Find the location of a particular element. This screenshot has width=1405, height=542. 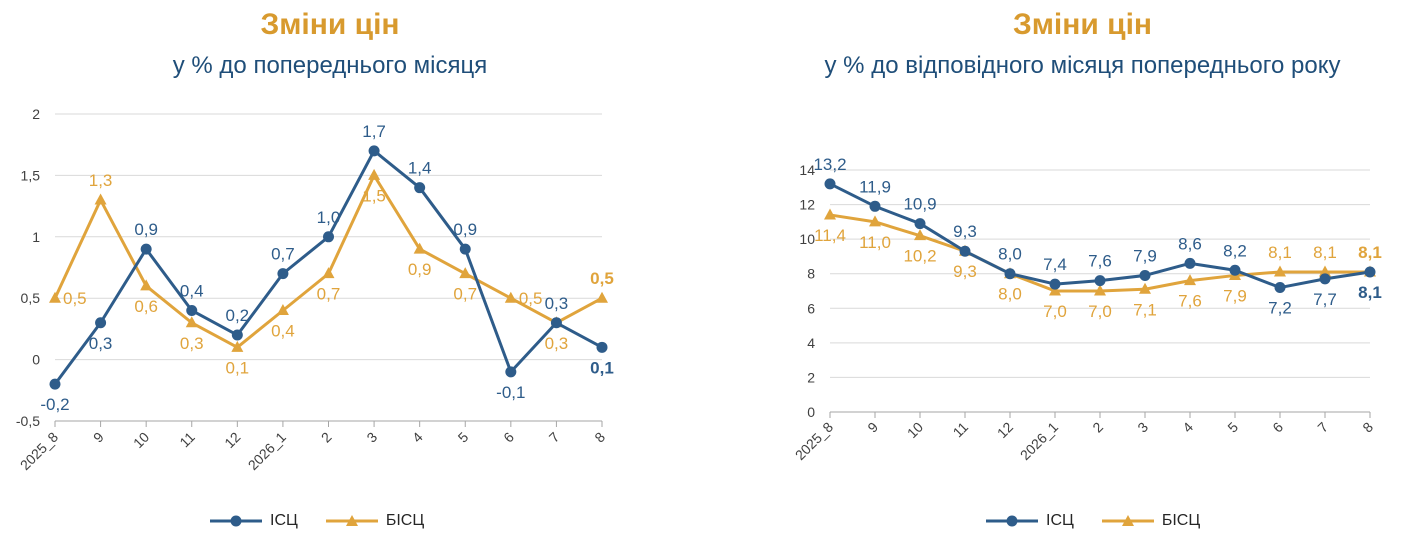

data-label-isc: 7,4 is located at coordinates (1055, 264).